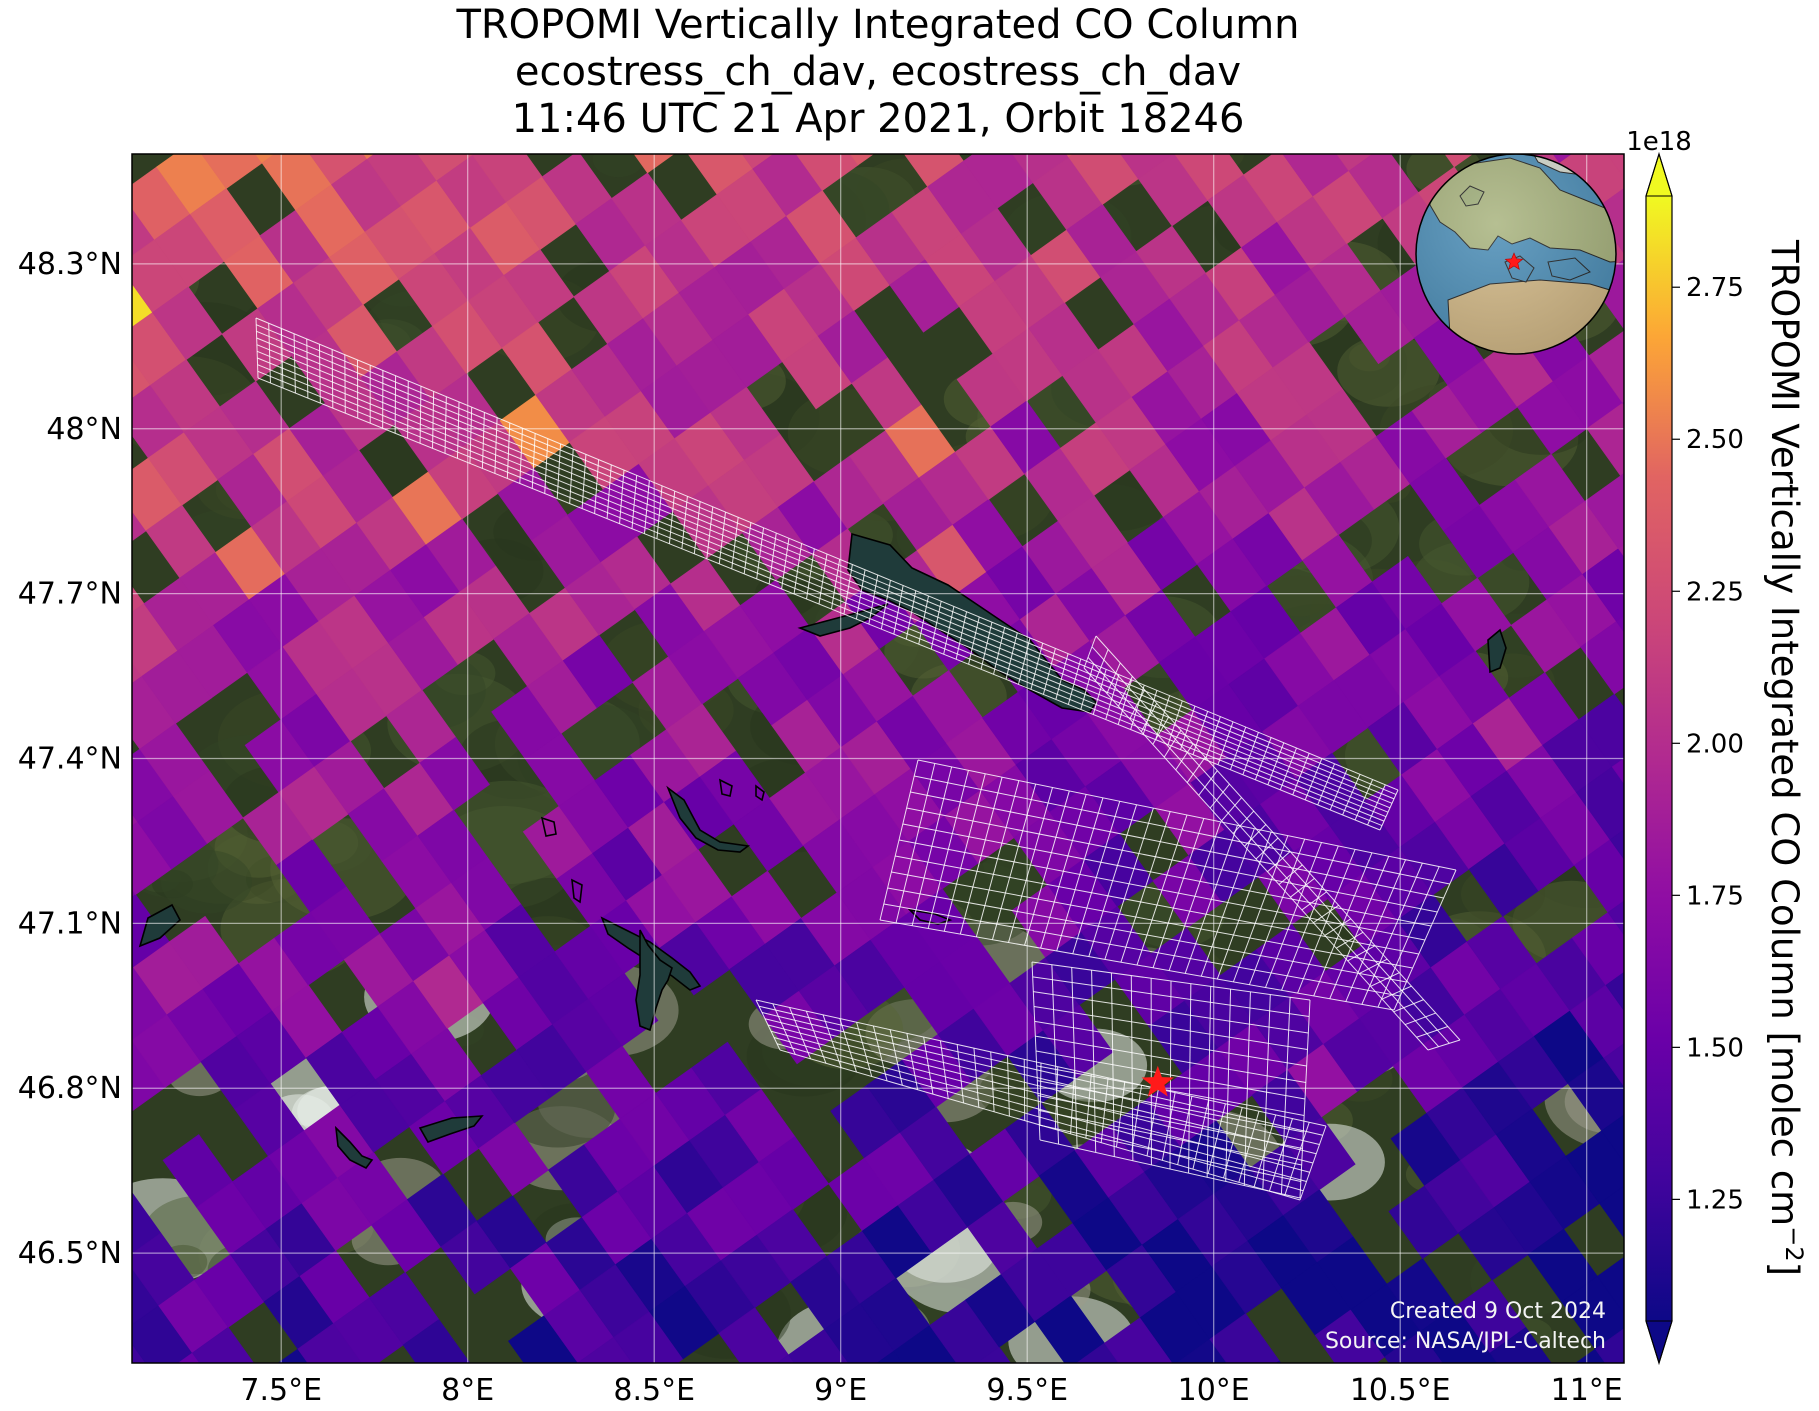 This screenshot has height=1411, width=1819. What do you see at coordinates (1659, 142) in the screenshot?
I see `colorbar-multiplier: 1e18` at bounding box center [1659, 142].